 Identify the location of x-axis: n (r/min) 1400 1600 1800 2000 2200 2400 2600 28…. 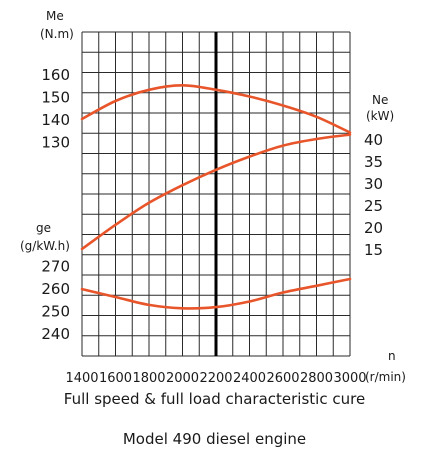
(235, 367).